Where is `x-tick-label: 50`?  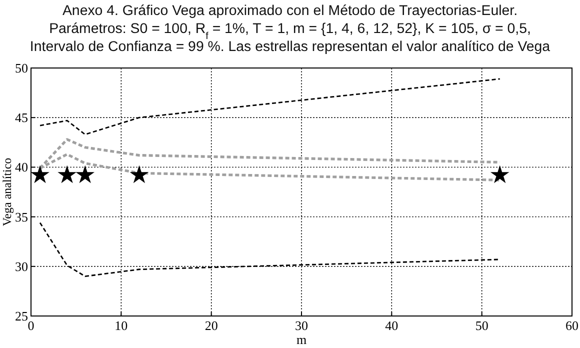
x-tick-label: 50 is located at coordinates (481, 325).